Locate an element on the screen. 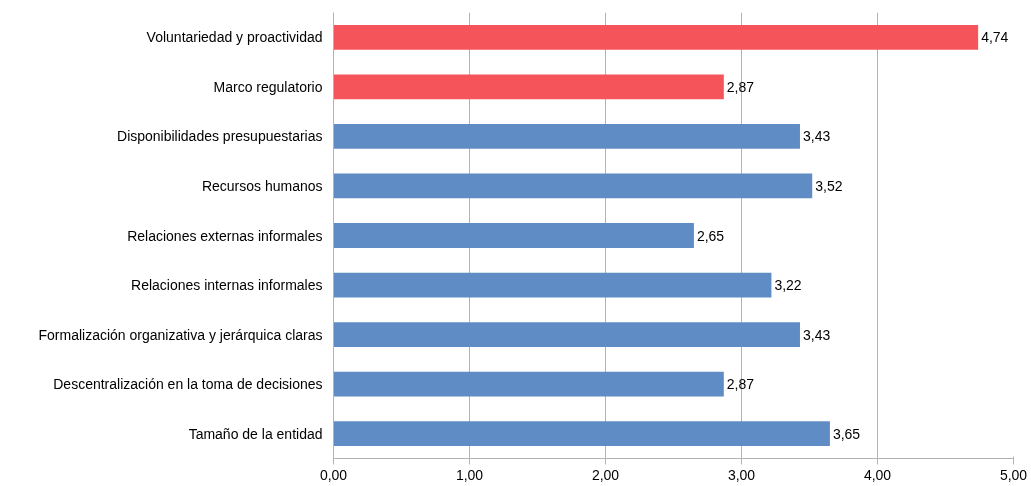 This screenshot has width=1031, height=486. data-label: 4,74 is located at coordinates (995, 37).